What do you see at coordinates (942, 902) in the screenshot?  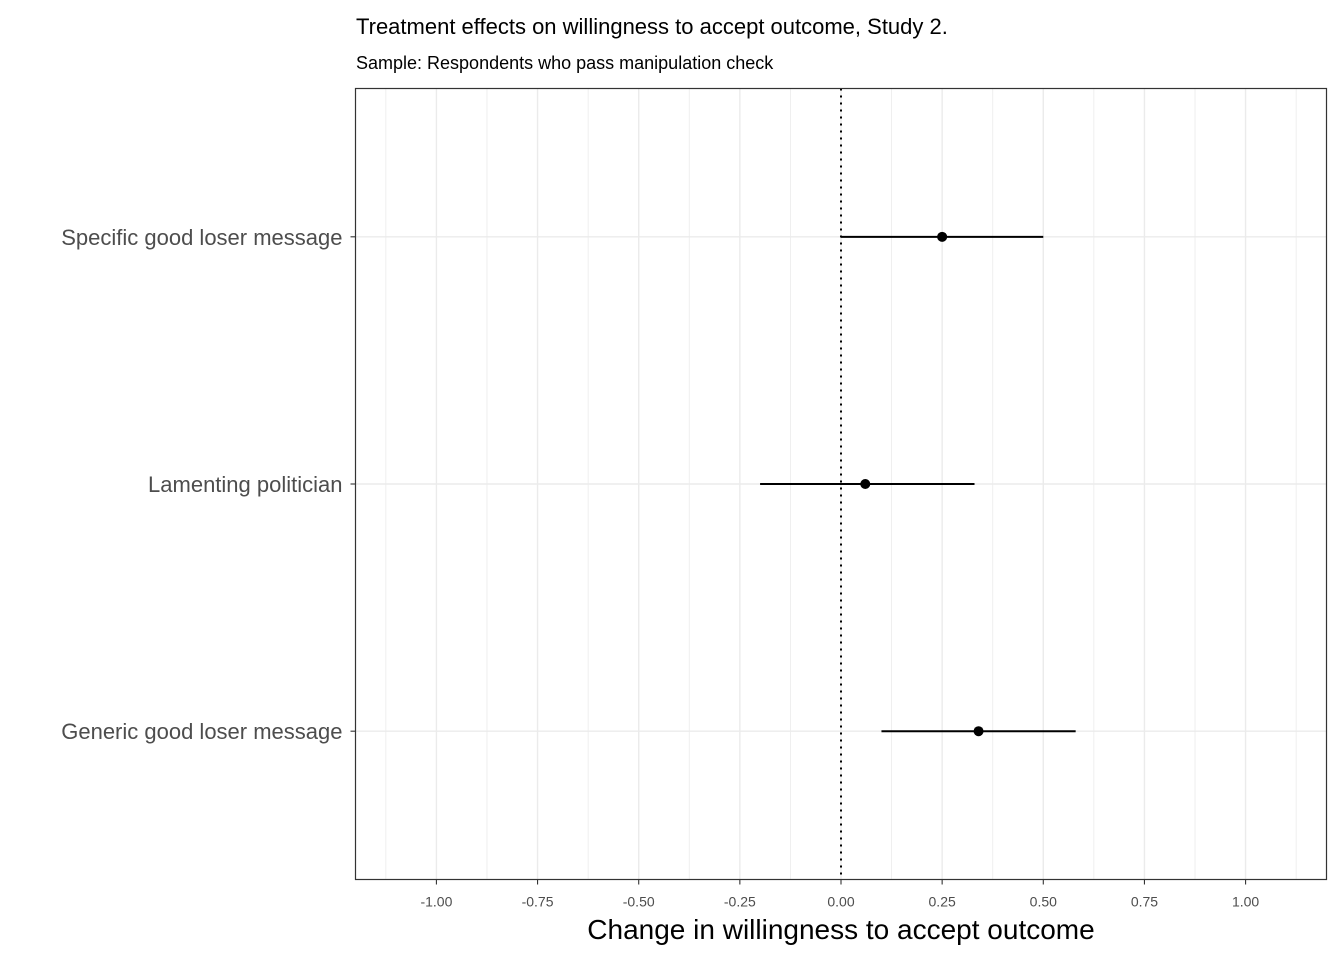 I see `x-tick-label: 0.25` at bounding box center [942, 902].